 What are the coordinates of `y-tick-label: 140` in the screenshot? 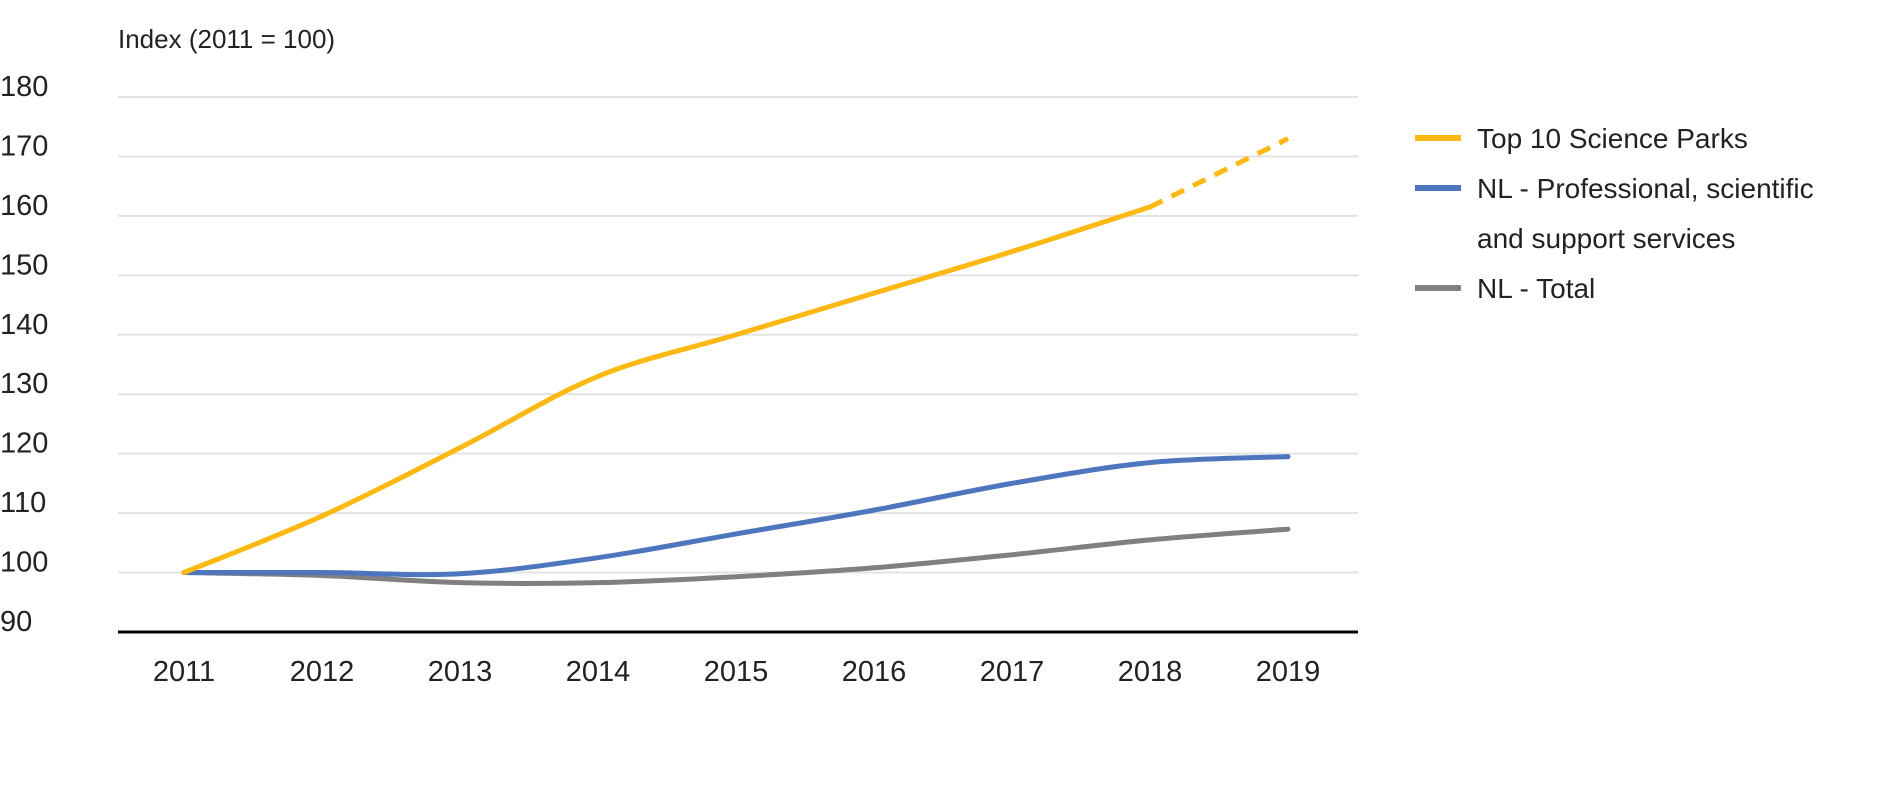 It's located at (24, 325).